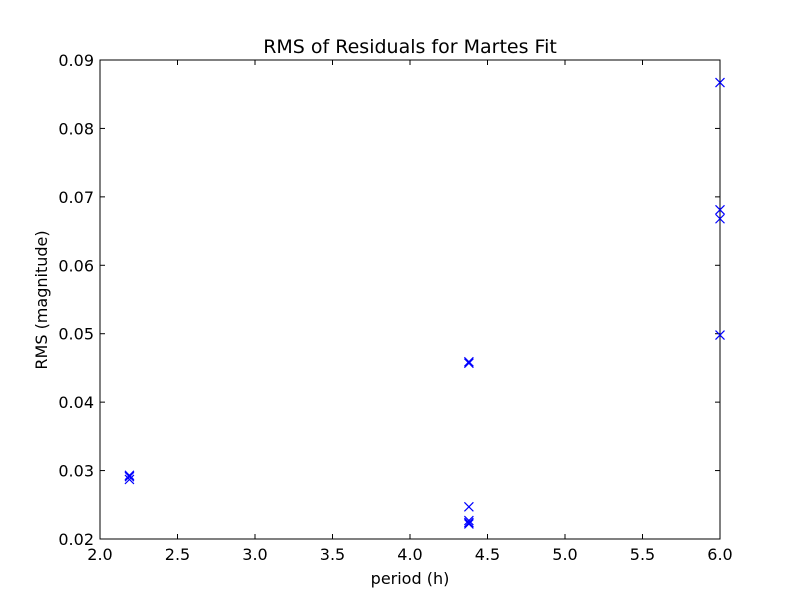  Describe the element at coordinates (642, 554) in the screenshot. I see `x-tick-label: 5.5` at that location.